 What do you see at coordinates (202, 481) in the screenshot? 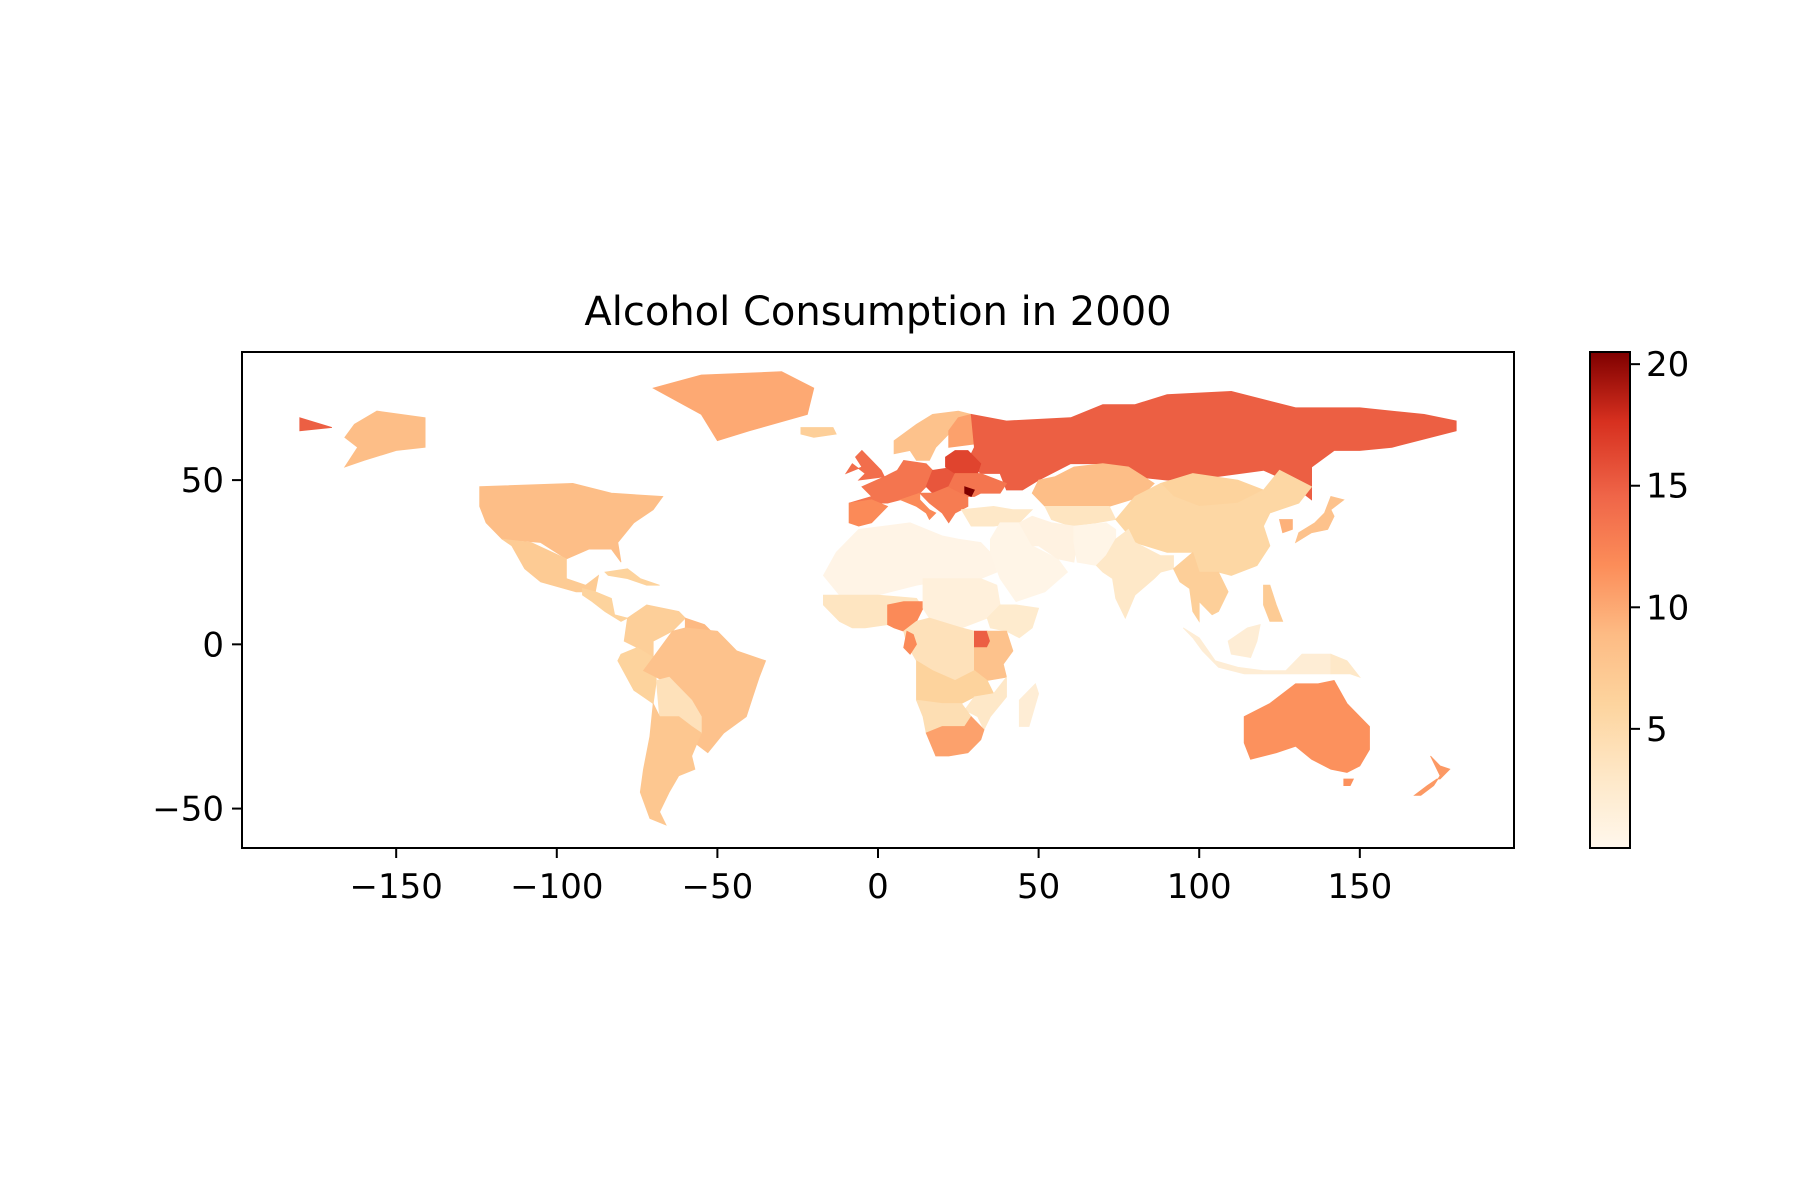
I see `y-tick-label: 50` at bounding box center [202, 481].